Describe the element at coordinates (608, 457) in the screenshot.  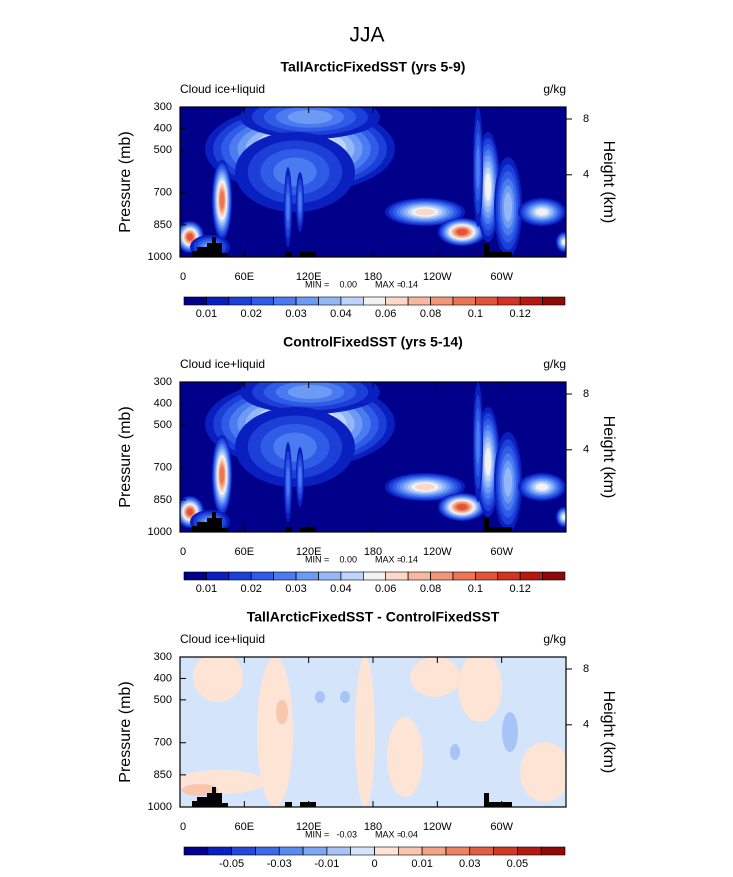
I see `y2-axis-title: Height (km)` at that location.